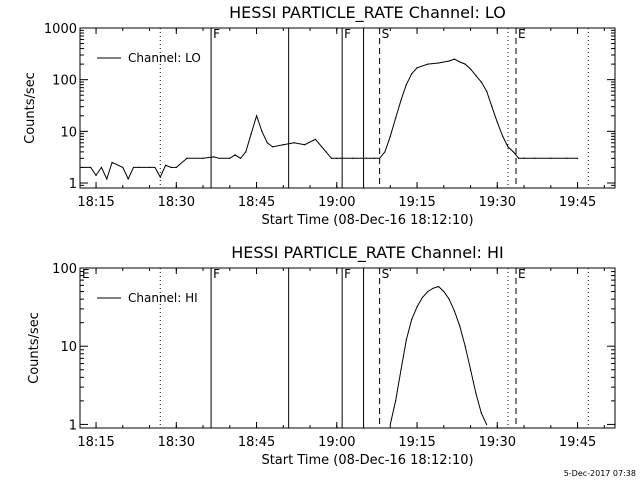  I want to click on y-tick-label: 100, so click(64, 81).